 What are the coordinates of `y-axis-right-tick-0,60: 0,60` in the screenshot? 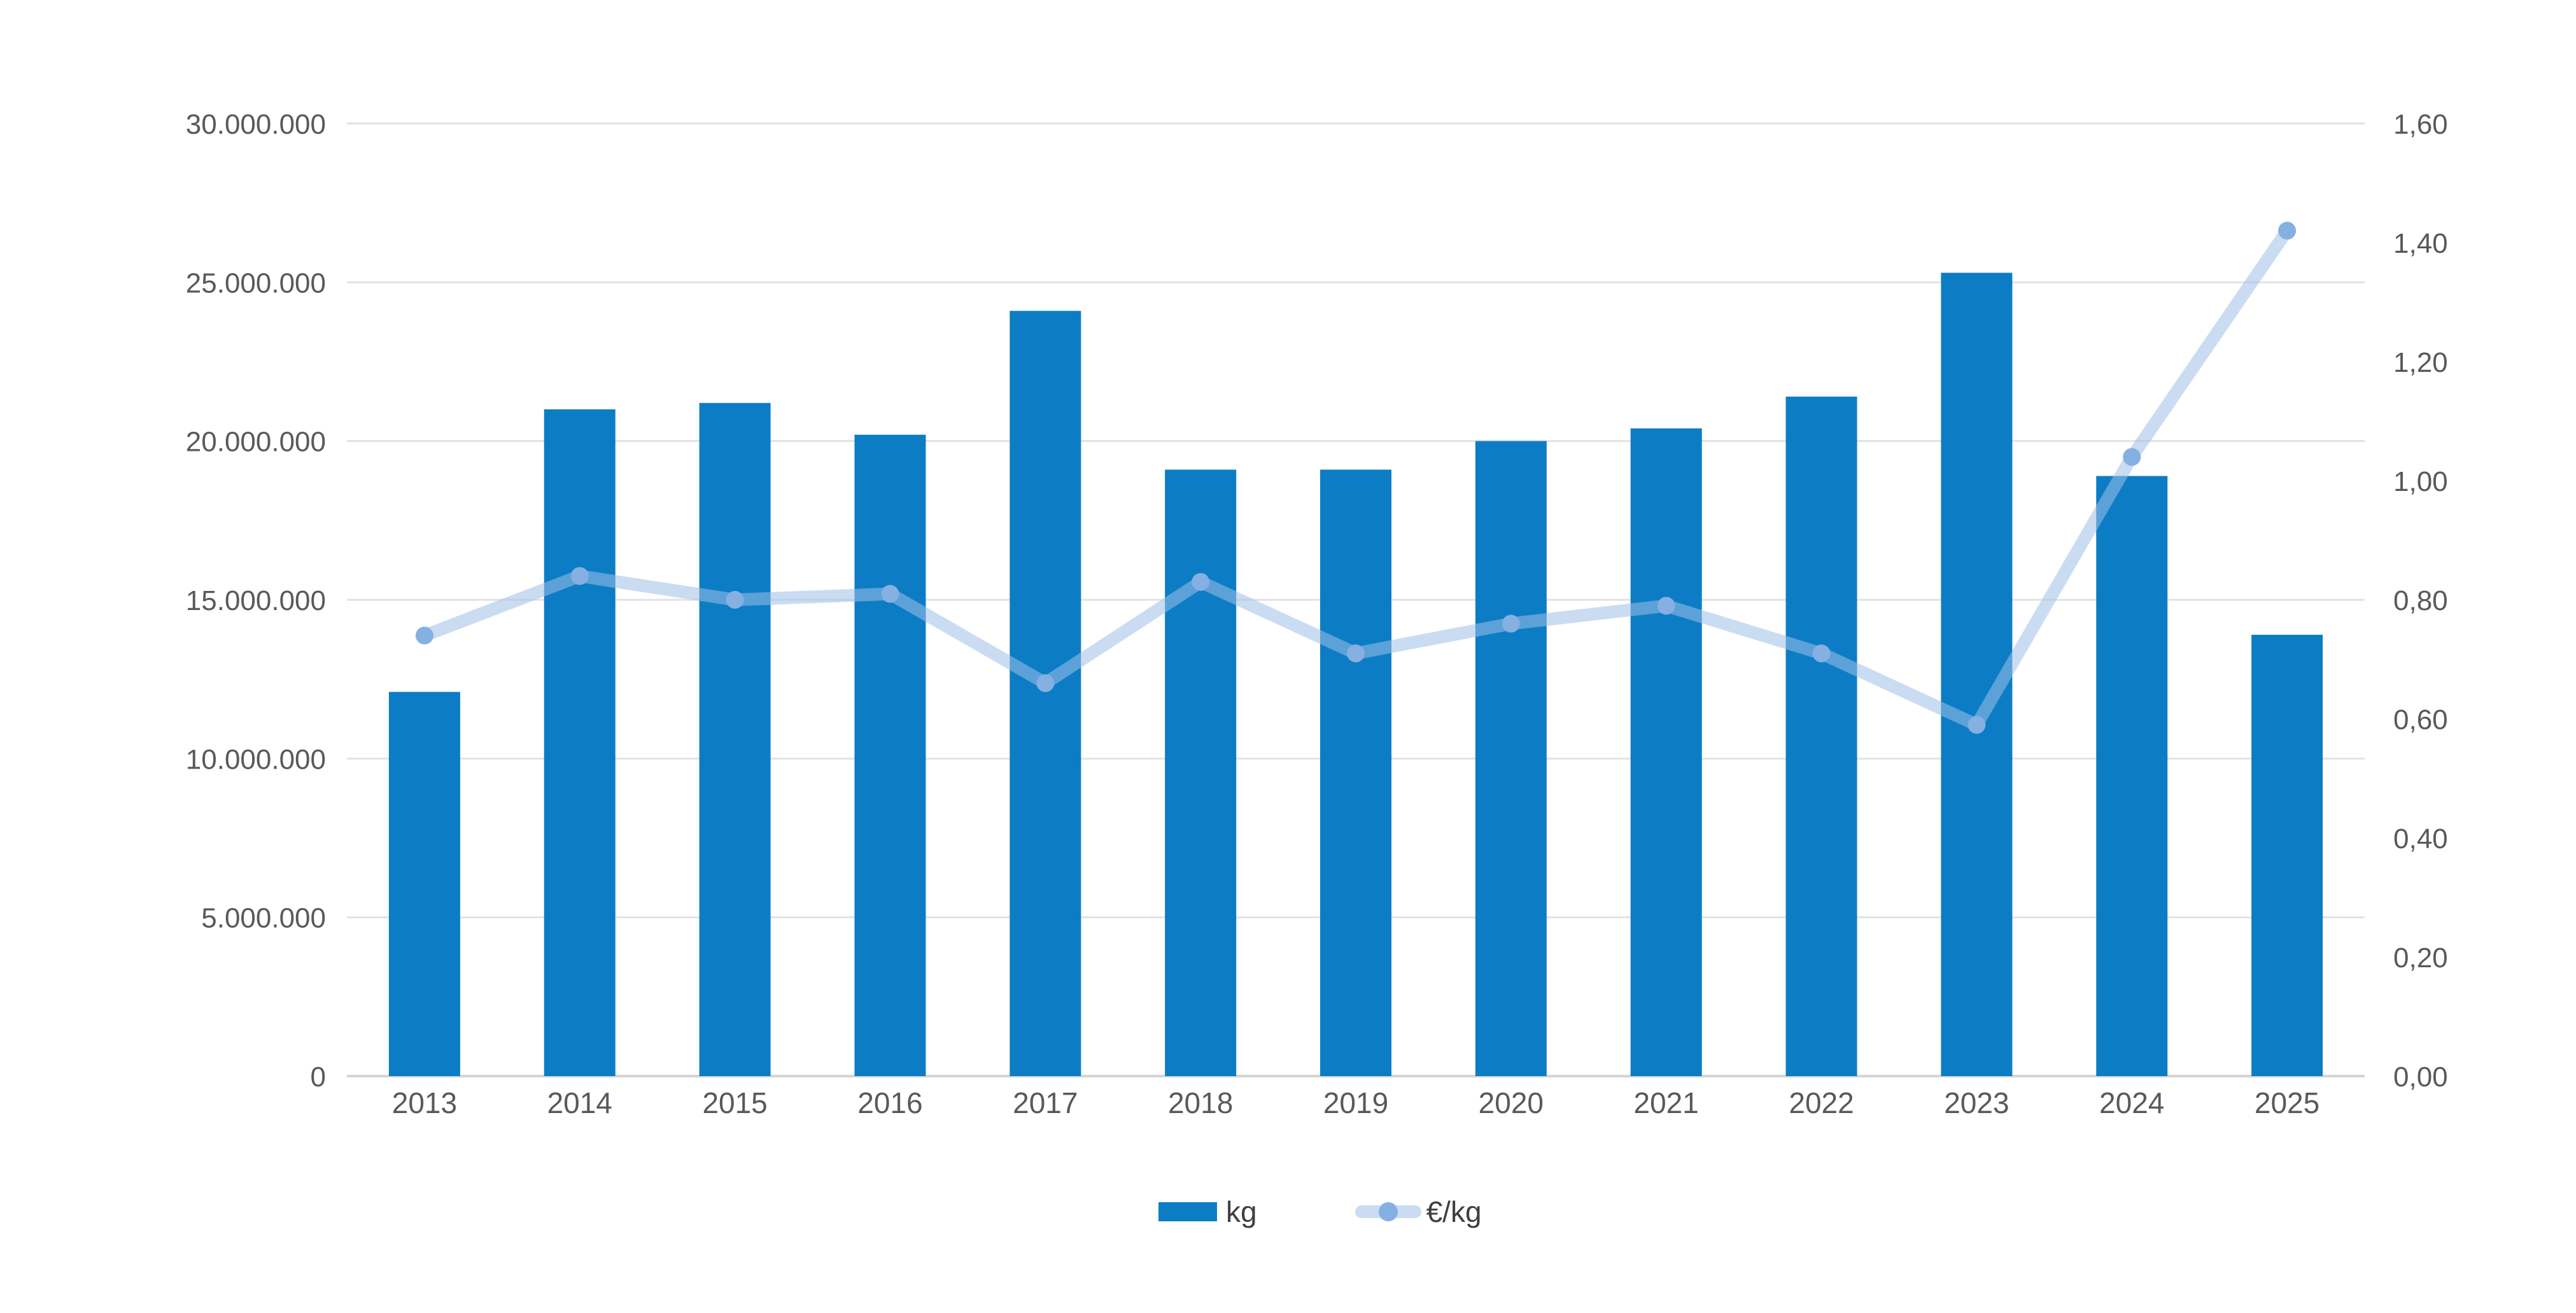 It's located at (2420, 719).